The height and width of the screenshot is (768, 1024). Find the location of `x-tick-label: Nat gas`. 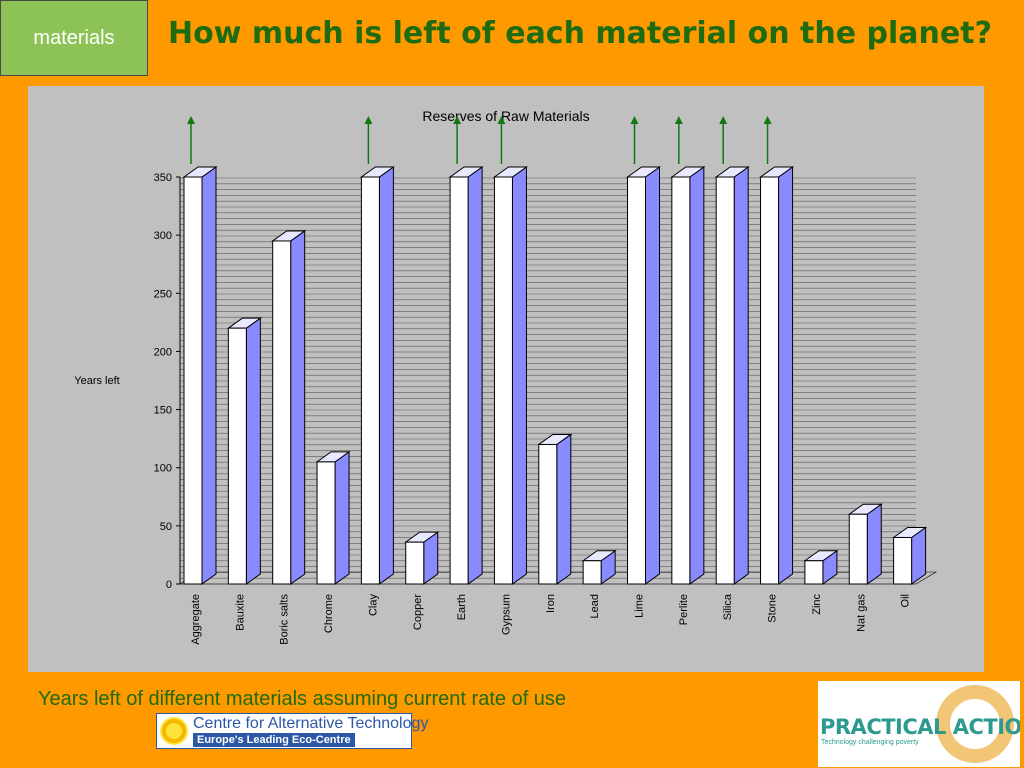

x-tick-label: Nat gas is located at coordinates (861, 613).